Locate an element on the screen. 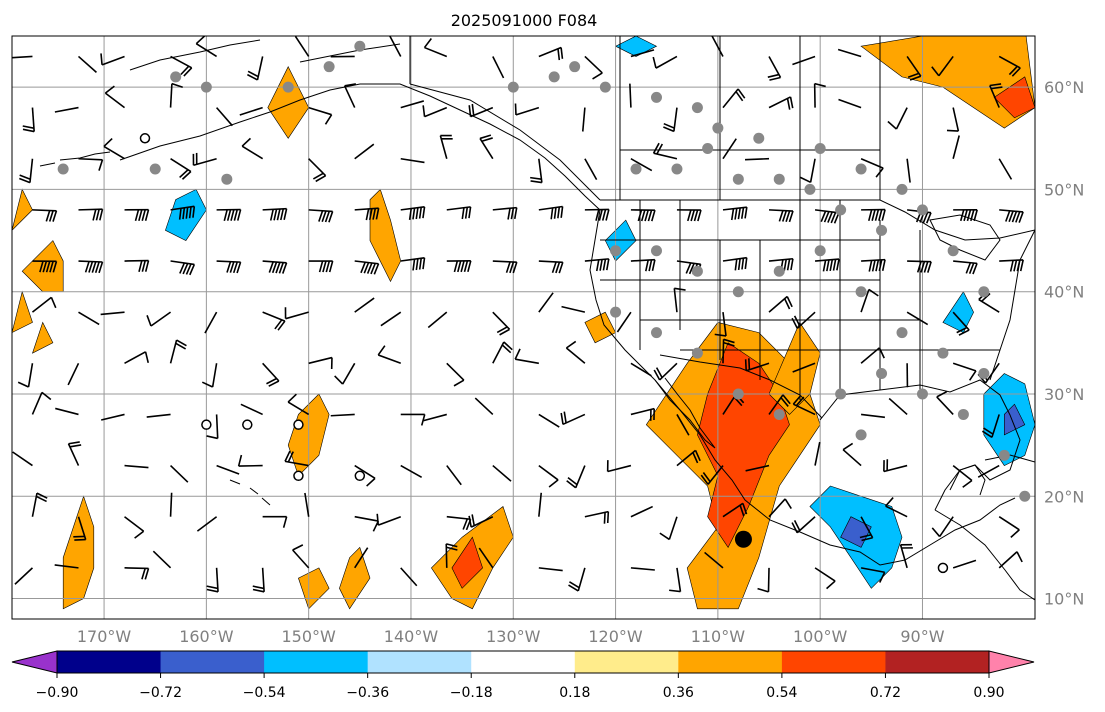 The height and width of the screenshot is (712, 1105). yukon-bc-border is located at coordinates (505, 118).